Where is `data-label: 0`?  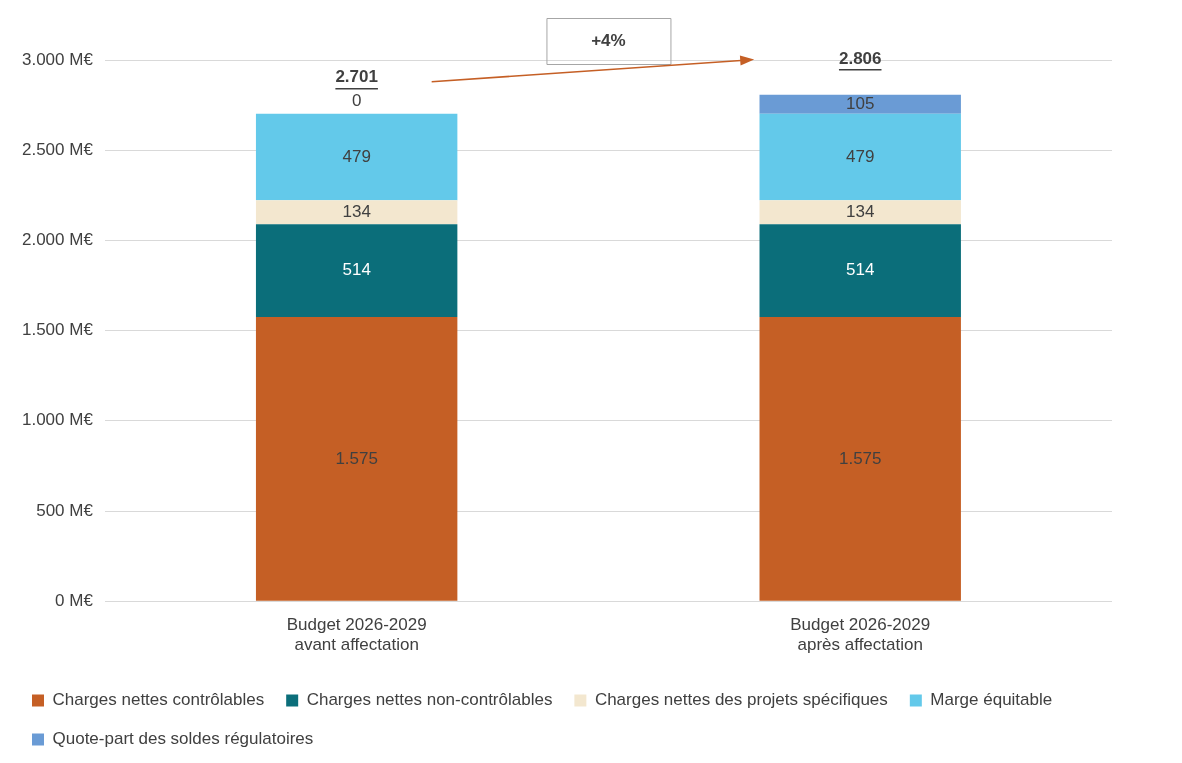
data-label: 0 is located at coordinates (356, 101).